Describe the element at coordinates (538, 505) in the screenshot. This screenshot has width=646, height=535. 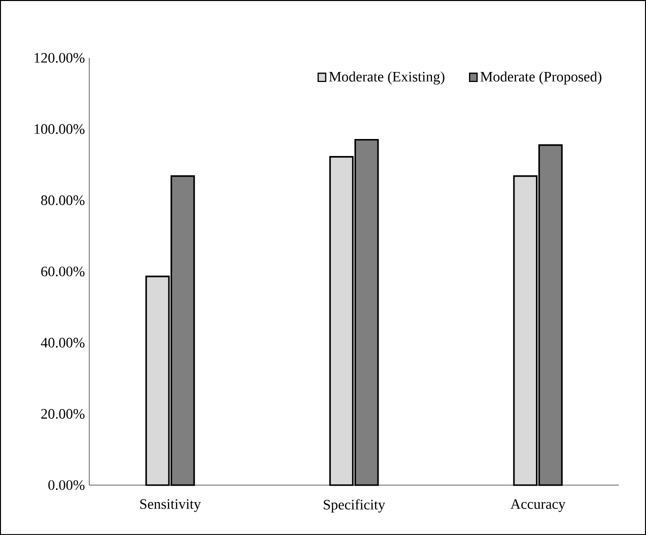
I see `x-tick-label: Accuracy` at that location.